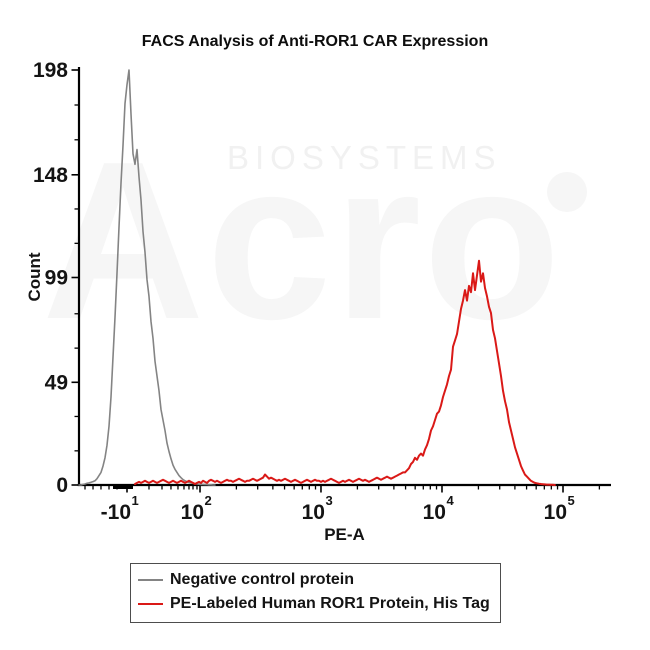 The image size is (650, 650). I want to click on x-tick-label-exponent: 1, so click(135, 500).